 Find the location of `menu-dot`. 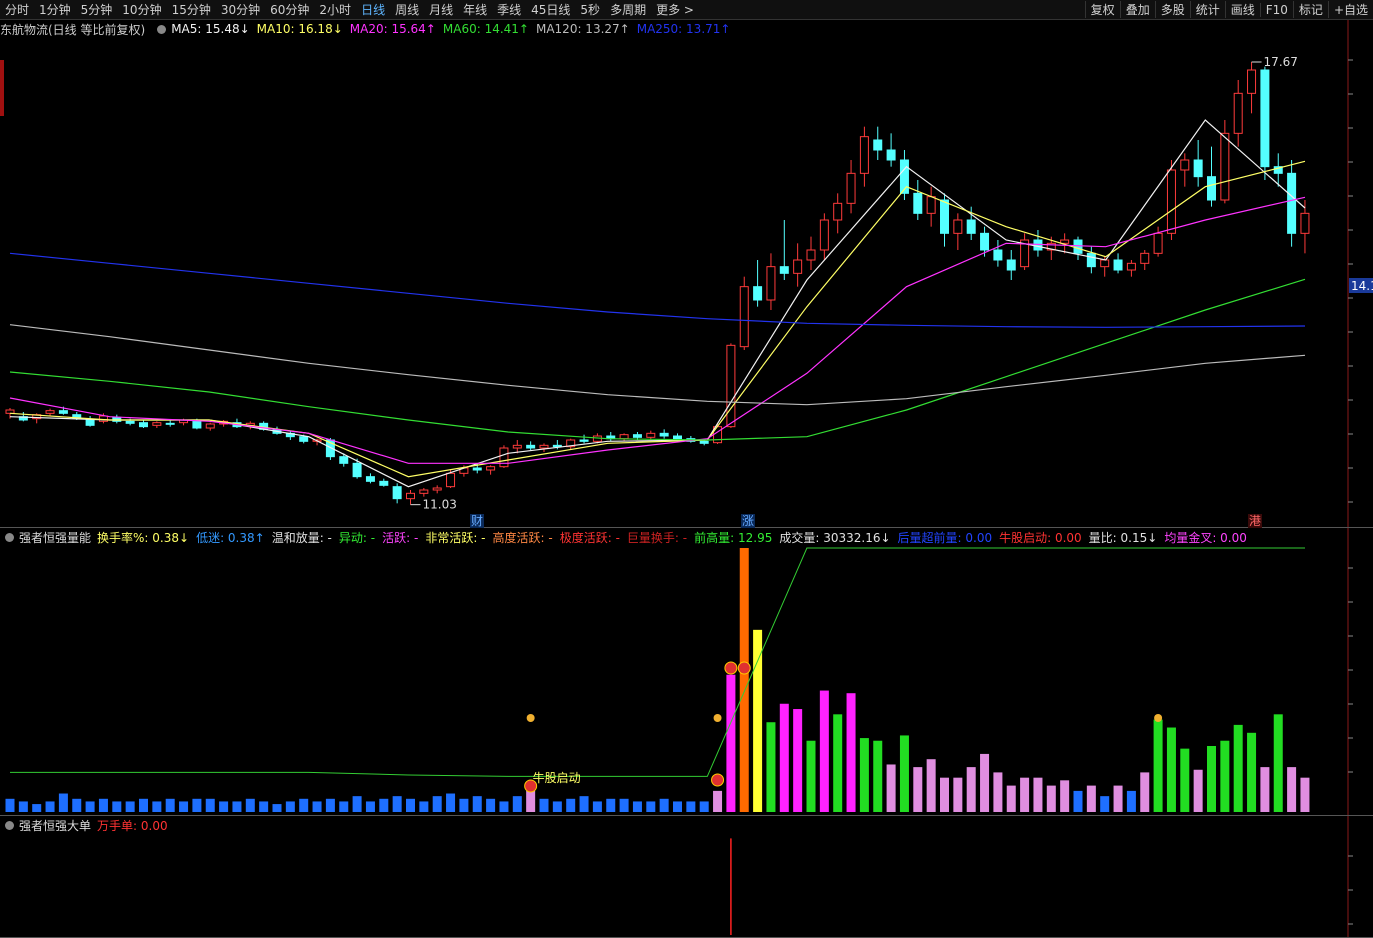

menu-dot is located at coordinates (162, 29).